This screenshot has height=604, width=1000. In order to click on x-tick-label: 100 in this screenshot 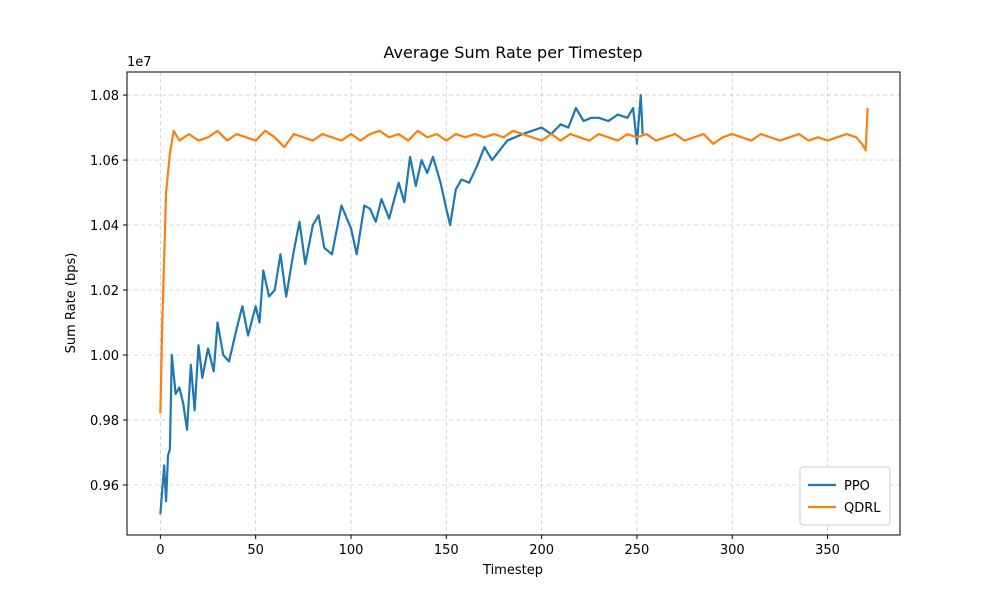, I will do `click(351, 550)`.